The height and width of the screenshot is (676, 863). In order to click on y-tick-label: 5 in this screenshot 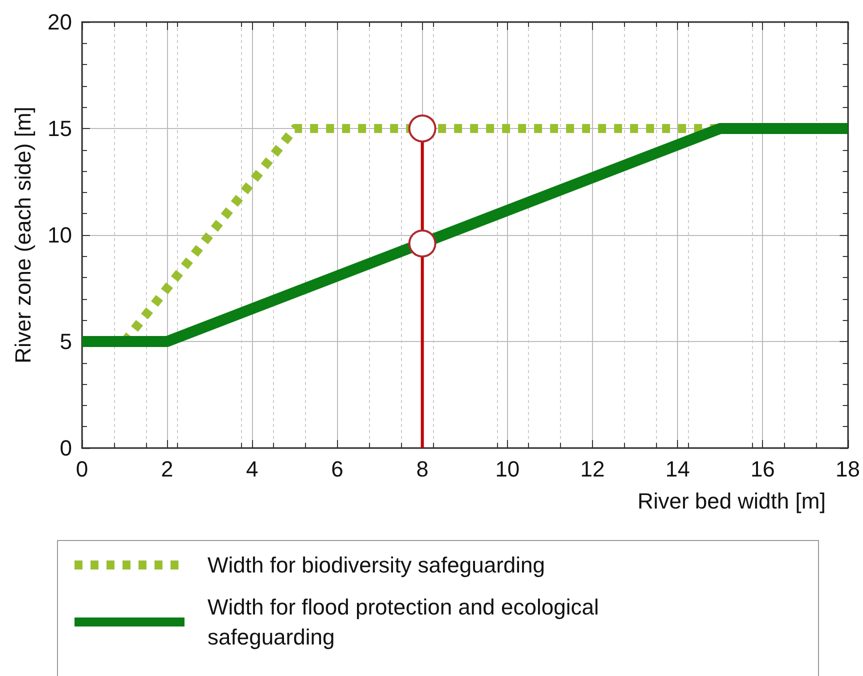, I will do `click(66, 341)`.